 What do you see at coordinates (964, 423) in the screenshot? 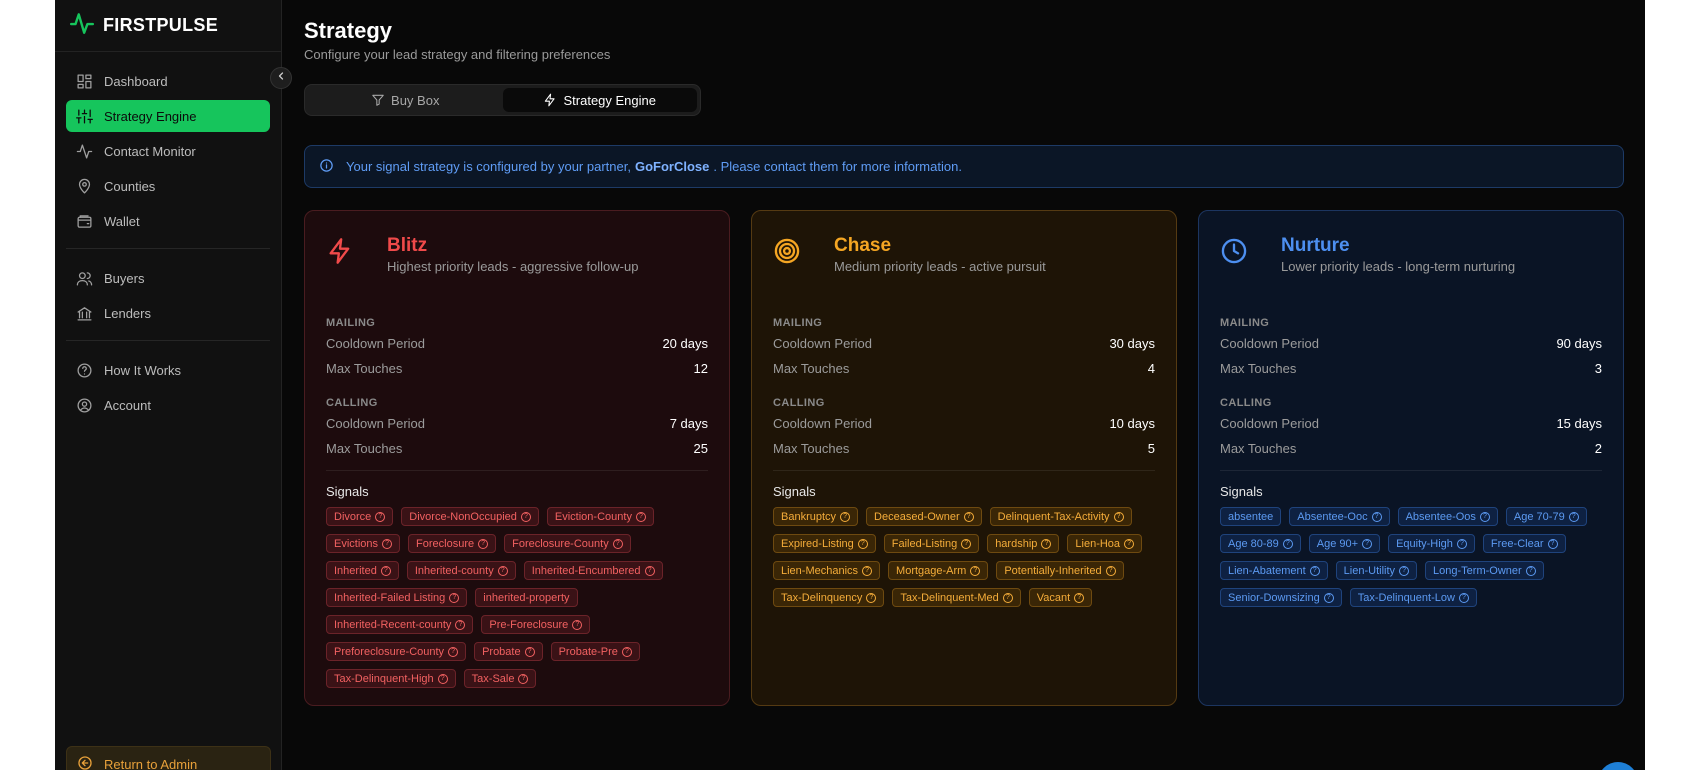
I see `calling-cooldown-row: Cooldown Period 10 days` at bounding box center [964, 423].